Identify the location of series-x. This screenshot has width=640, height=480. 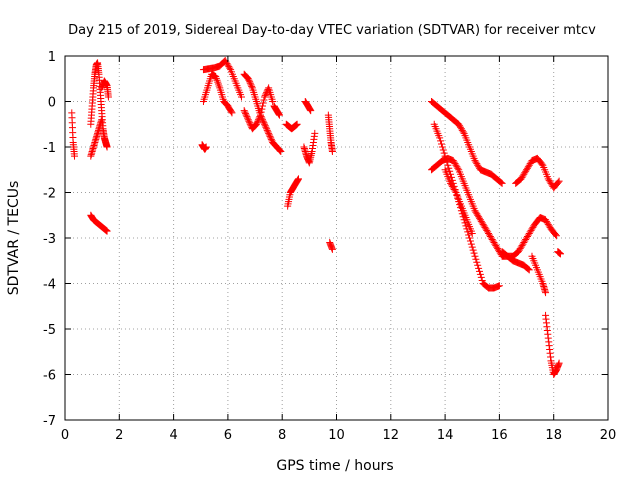
(539, 274).